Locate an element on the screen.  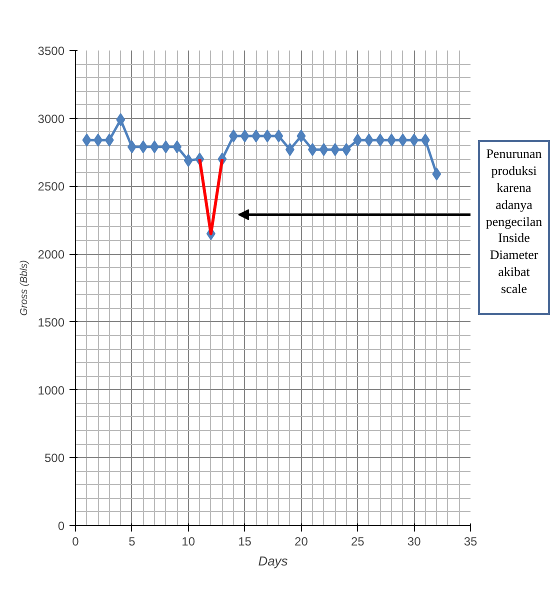
y-tick-label: 2000 is located at coordinates (51, 255).